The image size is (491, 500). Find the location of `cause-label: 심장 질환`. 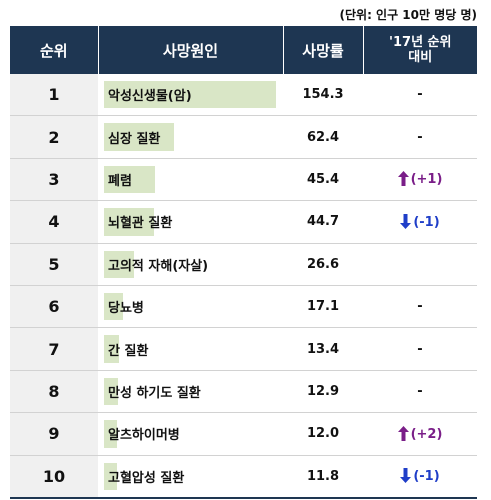

cause-label: 심장 질환 is located at coordinates (134, 139).